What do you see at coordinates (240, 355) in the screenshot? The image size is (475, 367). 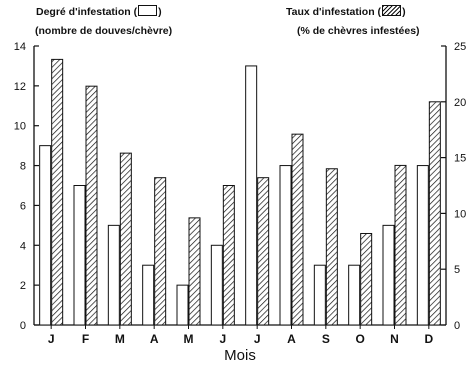 I see `x-axis-label: Mois` at bounding box center [240, 355].